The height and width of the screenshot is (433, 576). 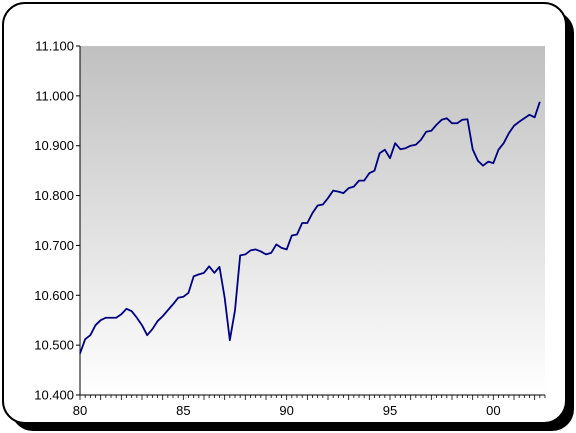 I want to click on y-tick-label: 10.900, so click(x=54, y=145).